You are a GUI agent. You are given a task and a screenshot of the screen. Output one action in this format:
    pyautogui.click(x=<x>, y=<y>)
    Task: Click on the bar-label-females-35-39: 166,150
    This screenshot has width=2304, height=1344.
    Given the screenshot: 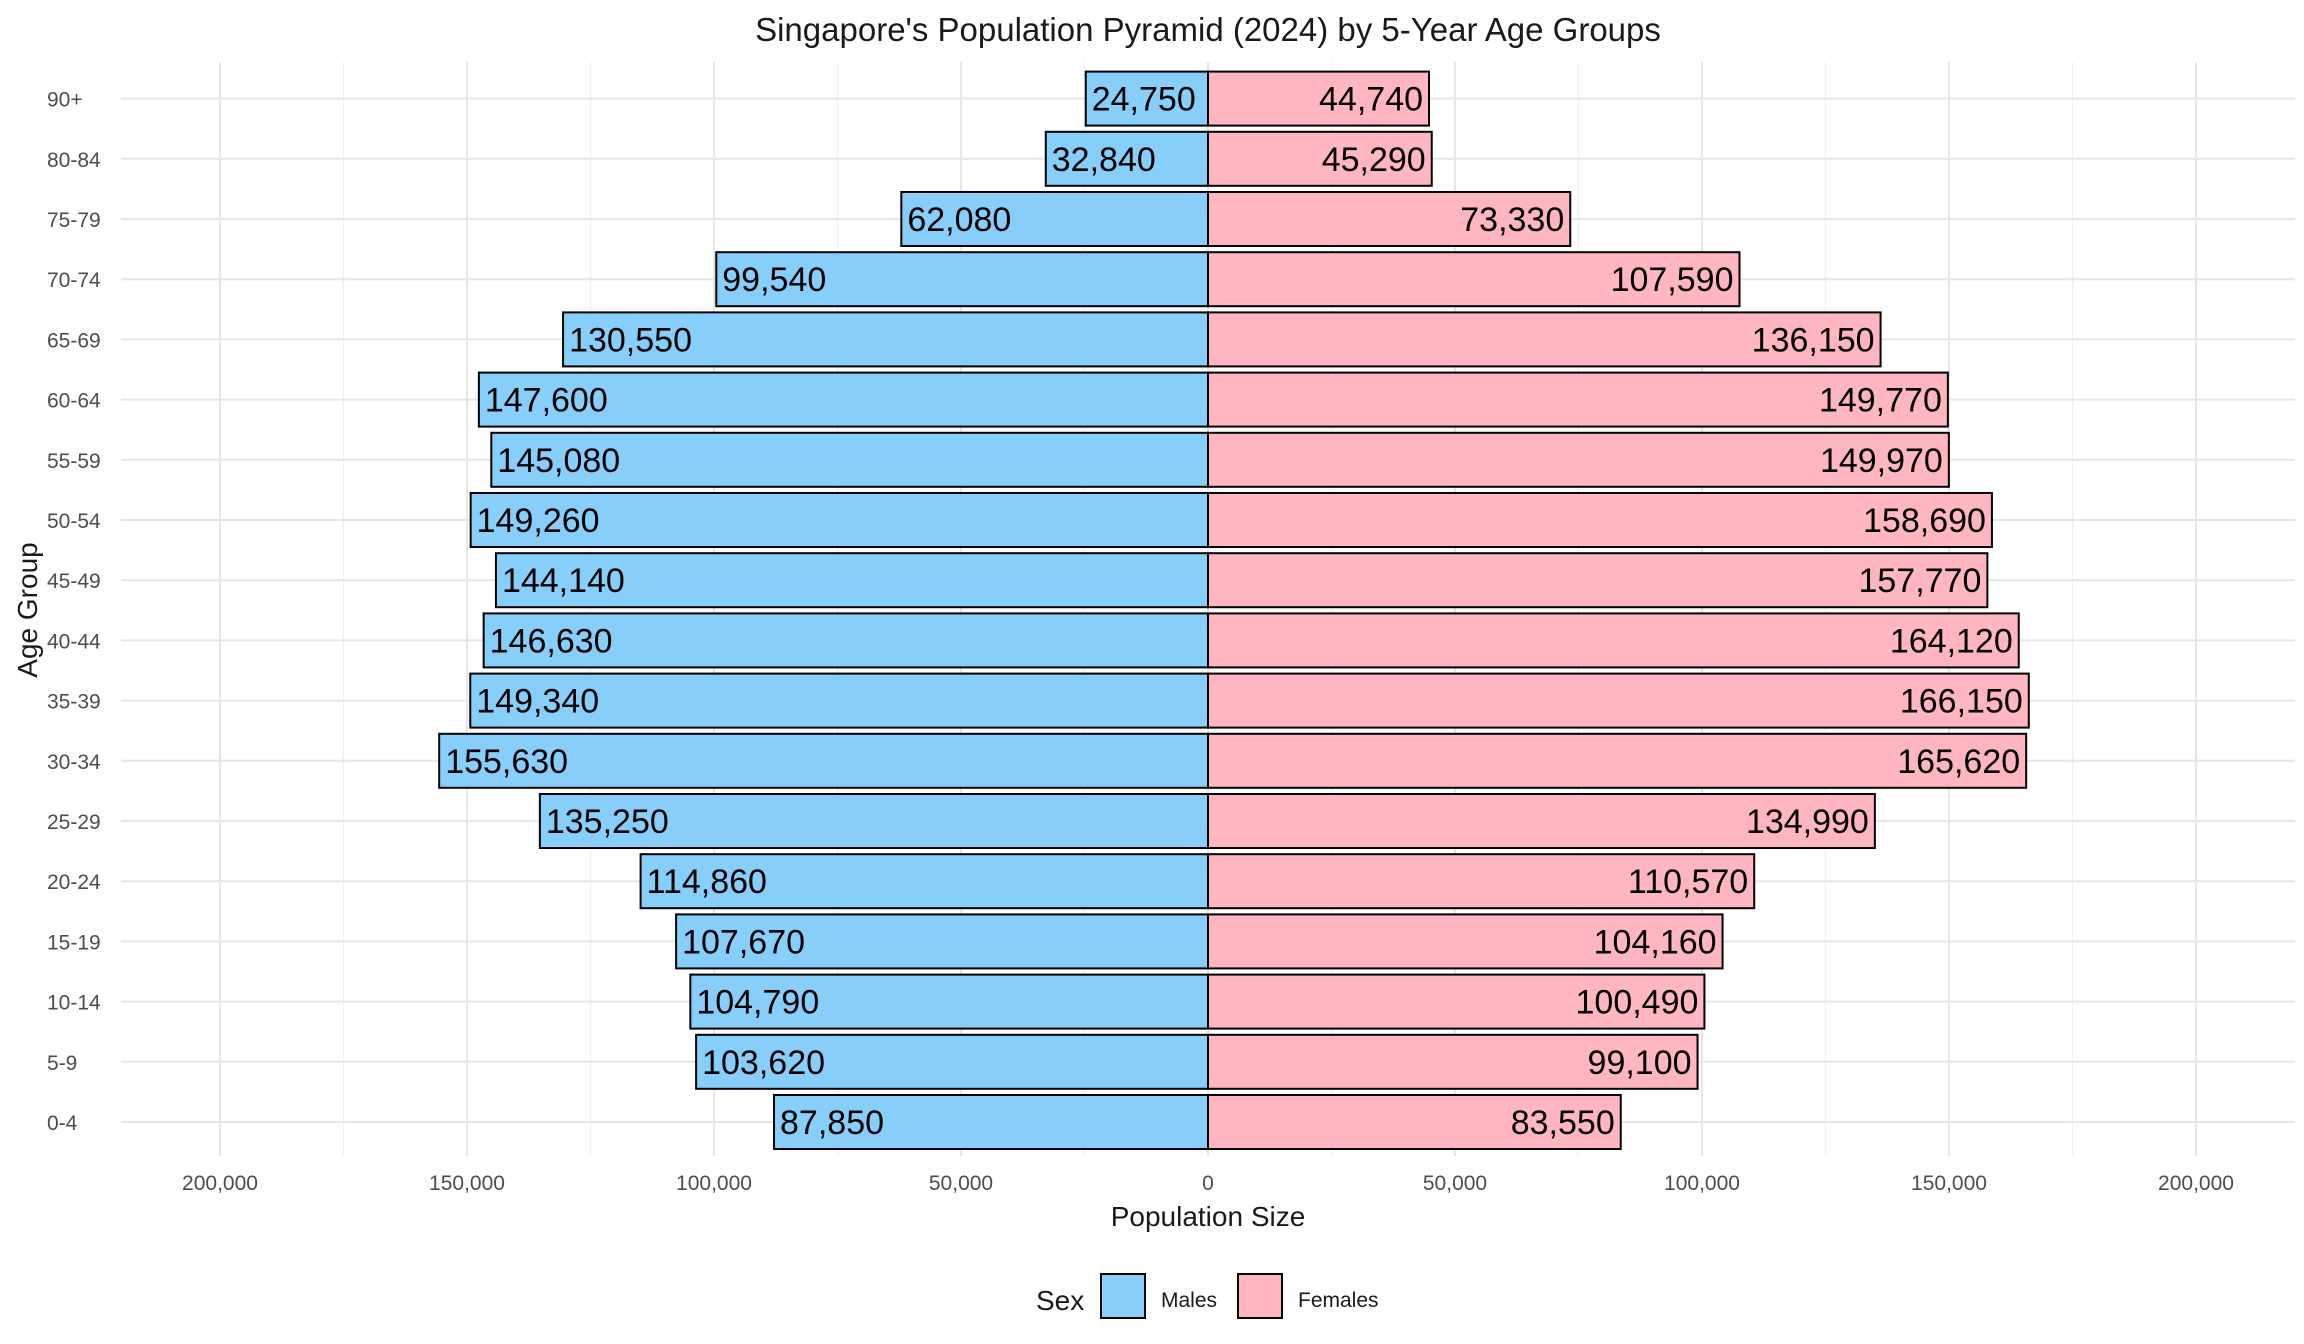 What is the action you would take?
    pyautogui.click(x=1961, y=702)
    